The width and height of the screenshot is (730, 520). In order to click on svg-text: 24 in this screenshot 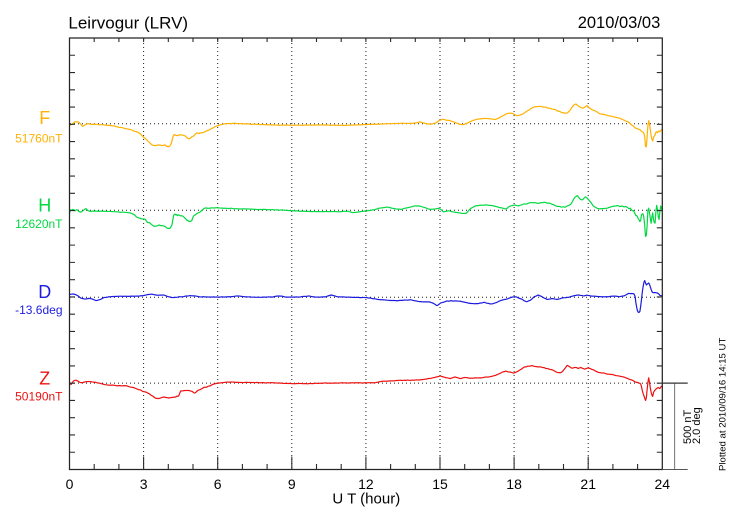, I will do `click(663, 484)`.